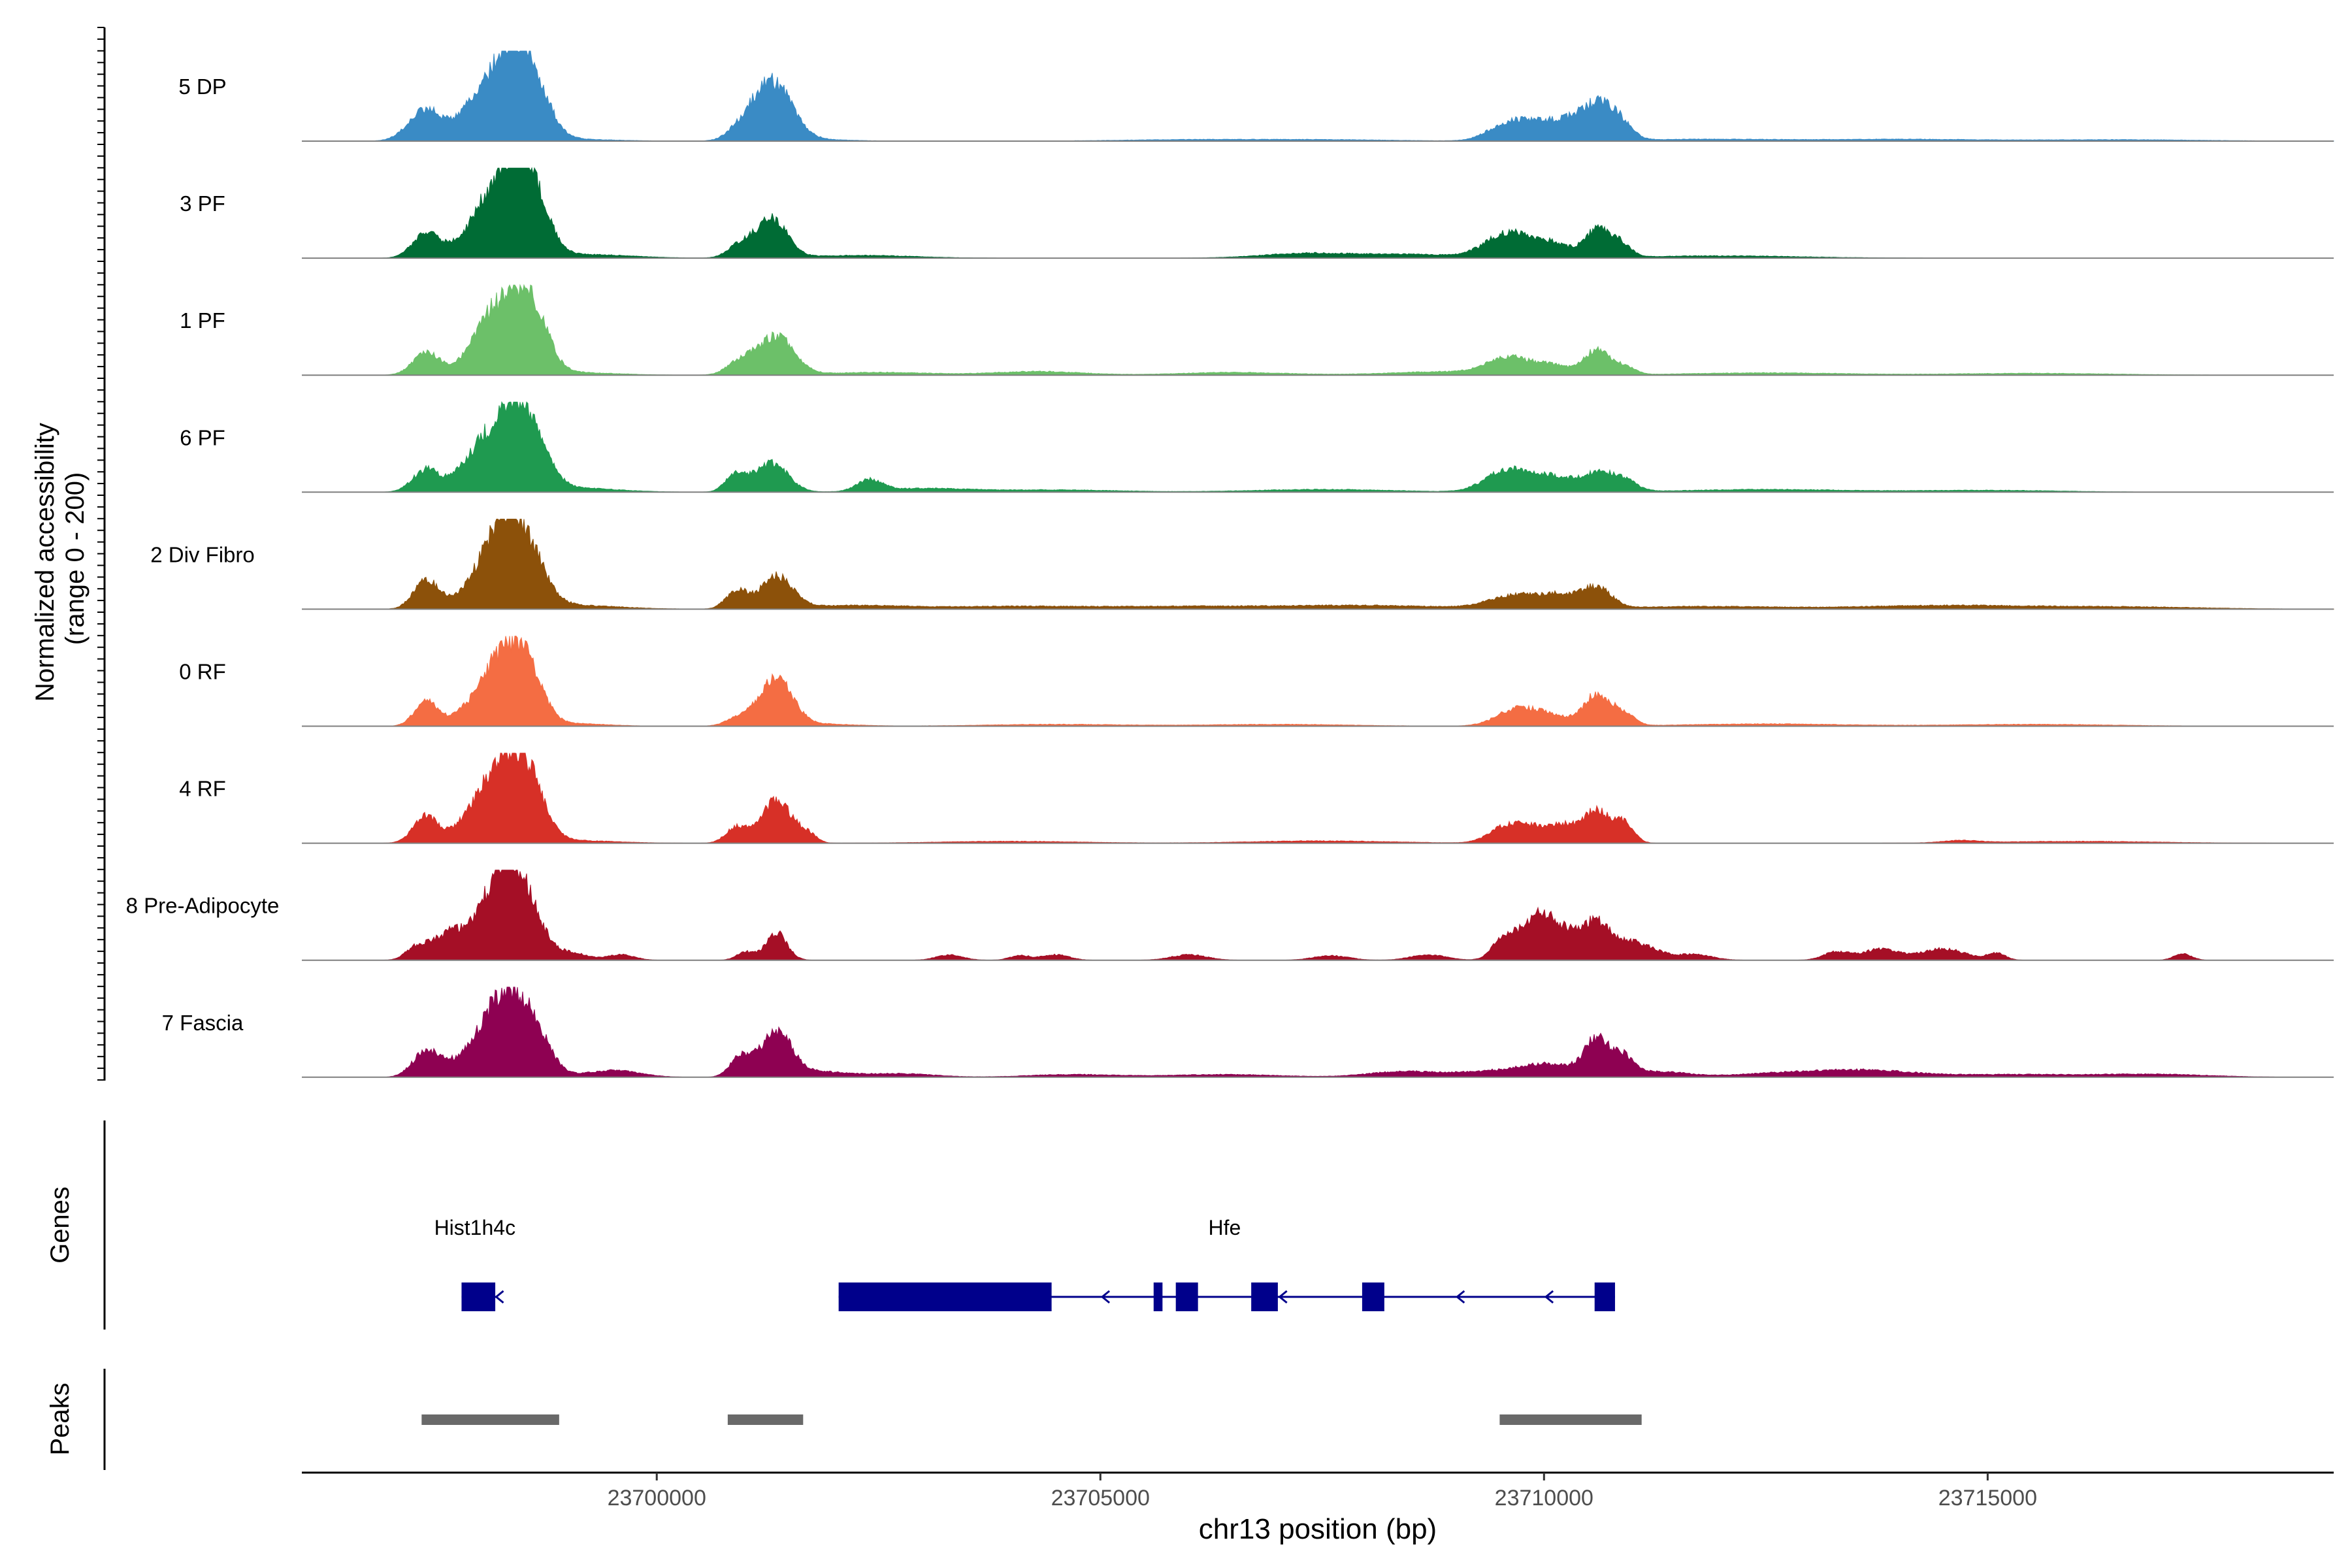 The image size is (2352, 1568). What do you see at coordinates (475, 1263) in the screenshot?
I see `gene-hist1h4c: Hist1h4c` at bounding box center [475, 1263].